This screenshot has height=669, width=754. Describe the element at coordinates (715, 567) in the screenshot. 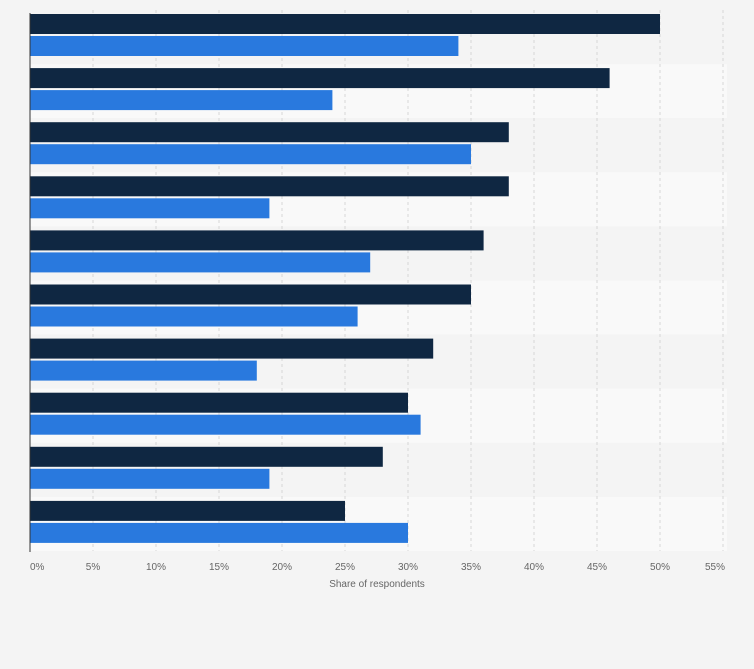

I see `x-tick-label: 55%` at that location.